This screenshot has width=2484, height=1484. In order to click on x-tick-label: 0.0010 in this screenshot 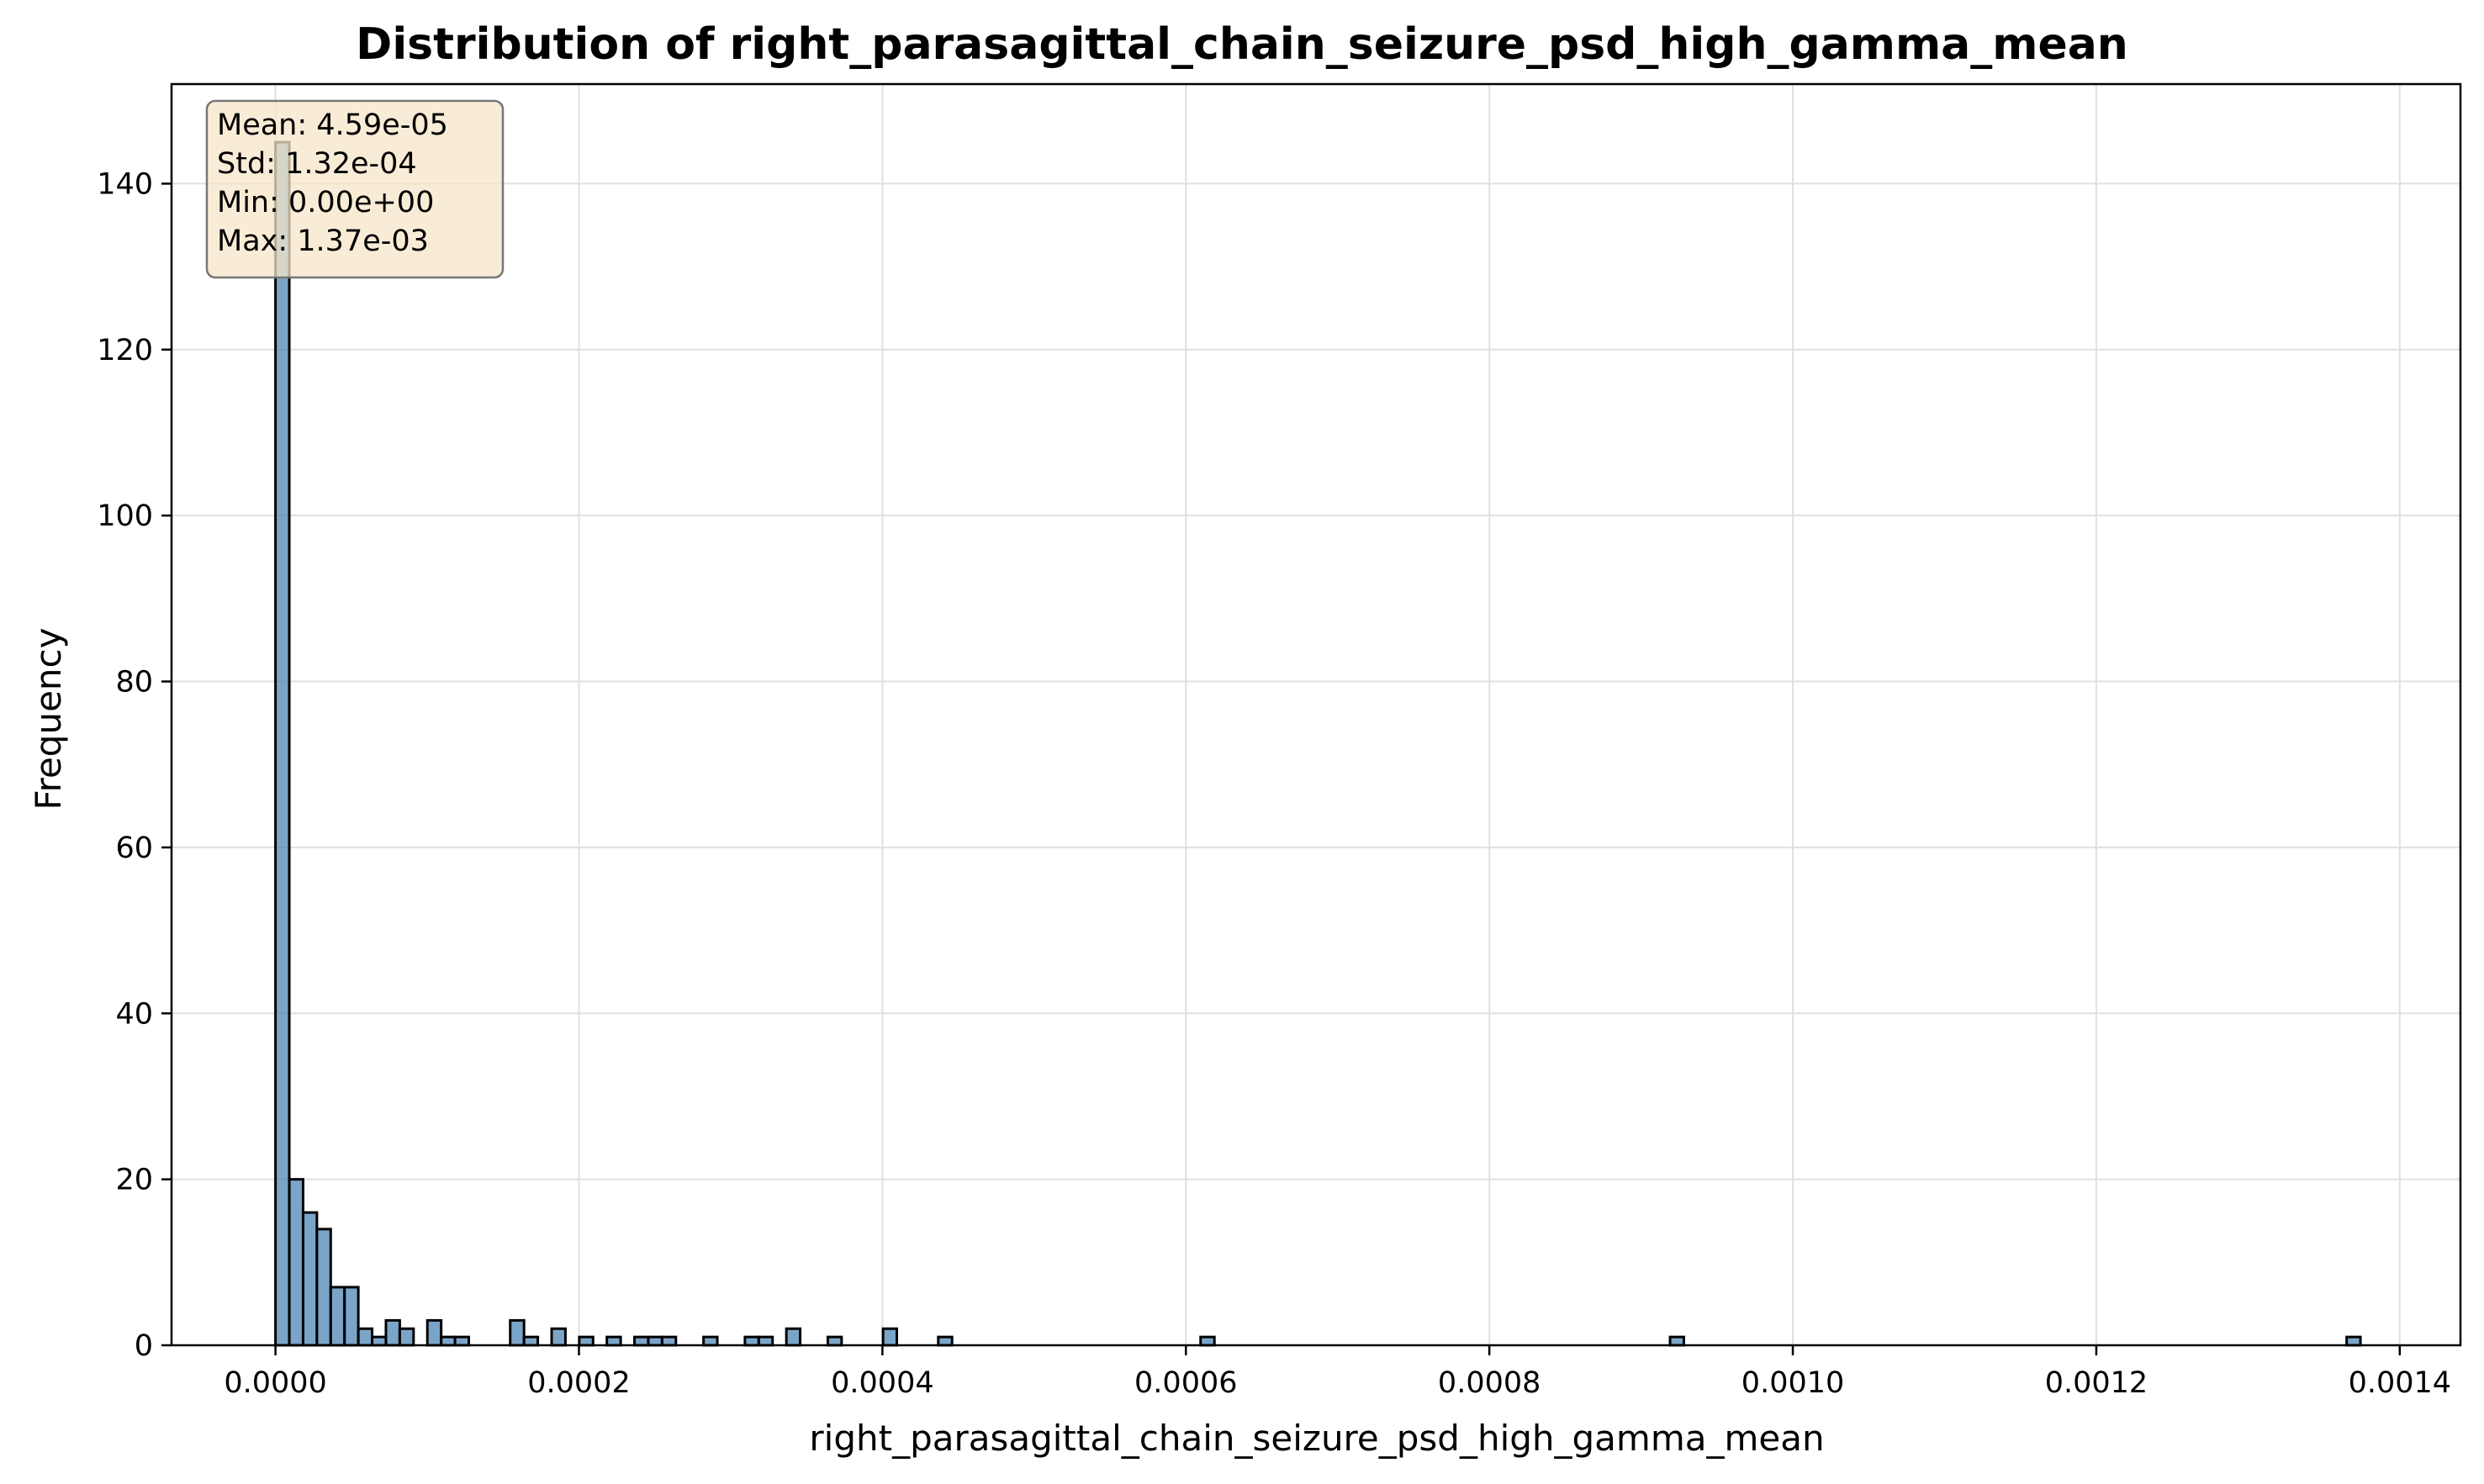, I will do `click(1792, 1383)`.